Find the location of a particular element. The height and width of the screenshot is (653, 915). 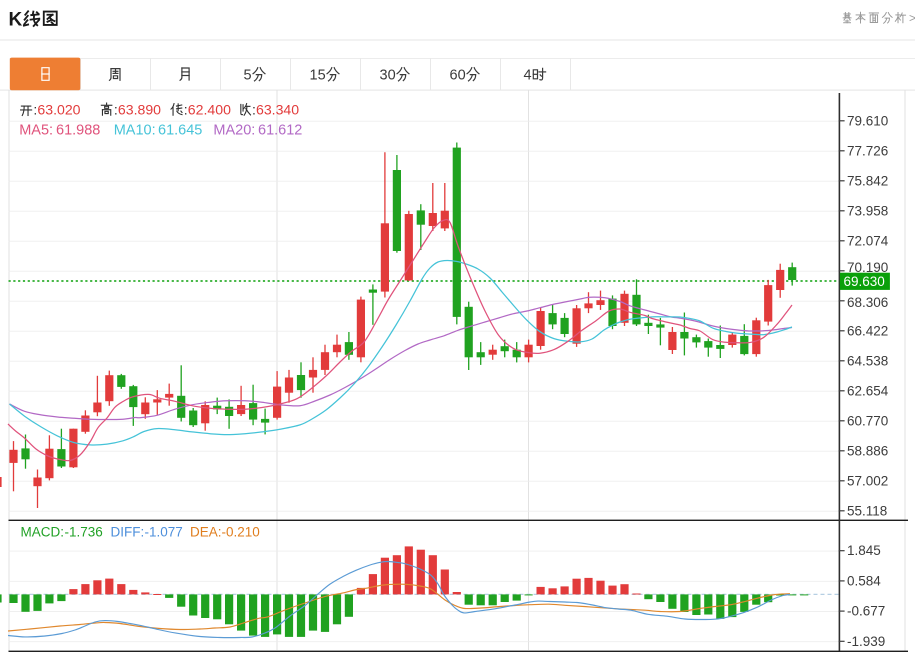

svg-text: DEA: is located at coordinates (206, 532).